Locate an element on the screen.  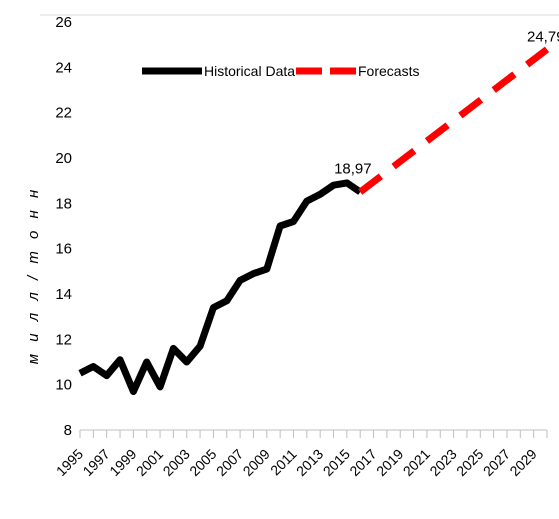
x-tick-label: 2003 is located at coordinates (176, 462).